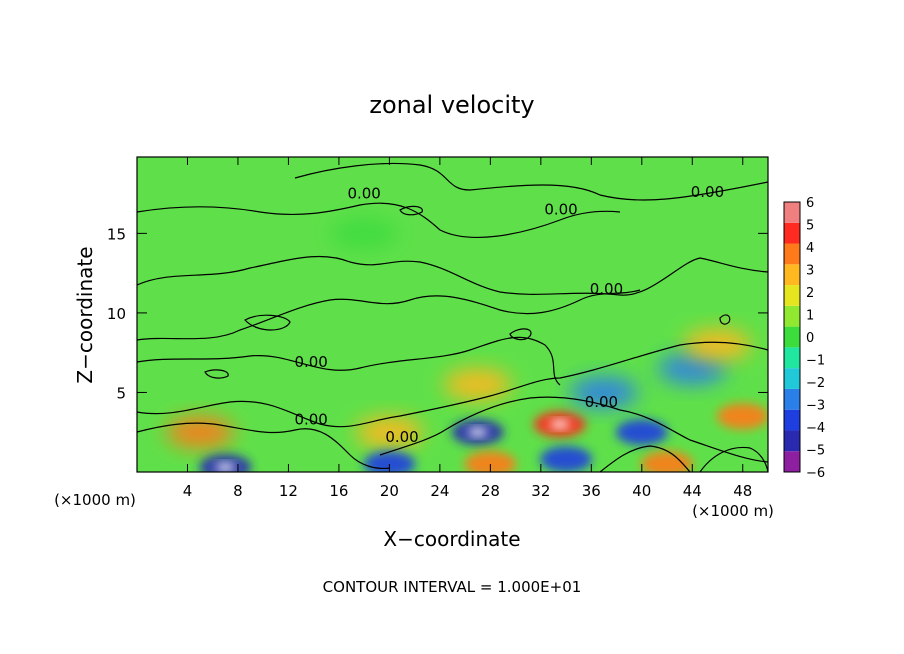 Image resolution: width=904 pixels, height=654 pixels. I want to click on colorbar-label: −2, so click(815, 383).